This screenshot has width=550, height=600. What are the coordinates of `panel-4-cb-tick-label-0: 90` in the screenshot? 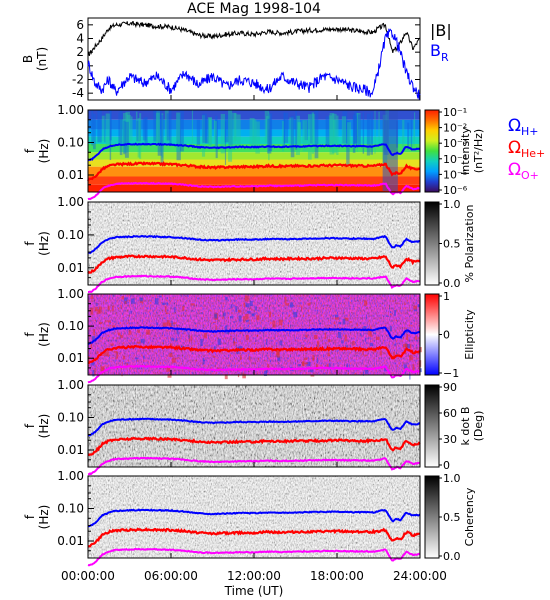 It's located at (450, 387).